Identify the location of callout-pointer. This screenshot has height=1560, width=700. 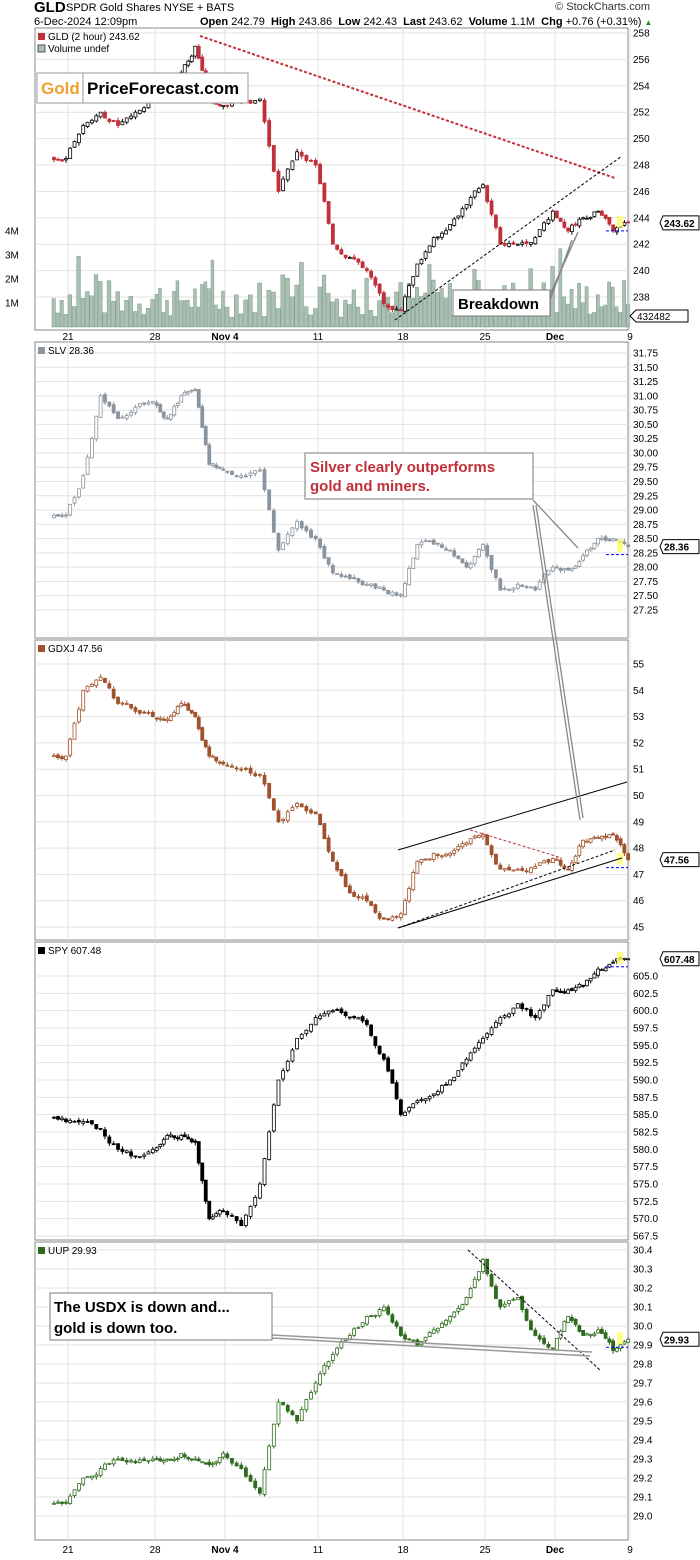
(432, 1345).